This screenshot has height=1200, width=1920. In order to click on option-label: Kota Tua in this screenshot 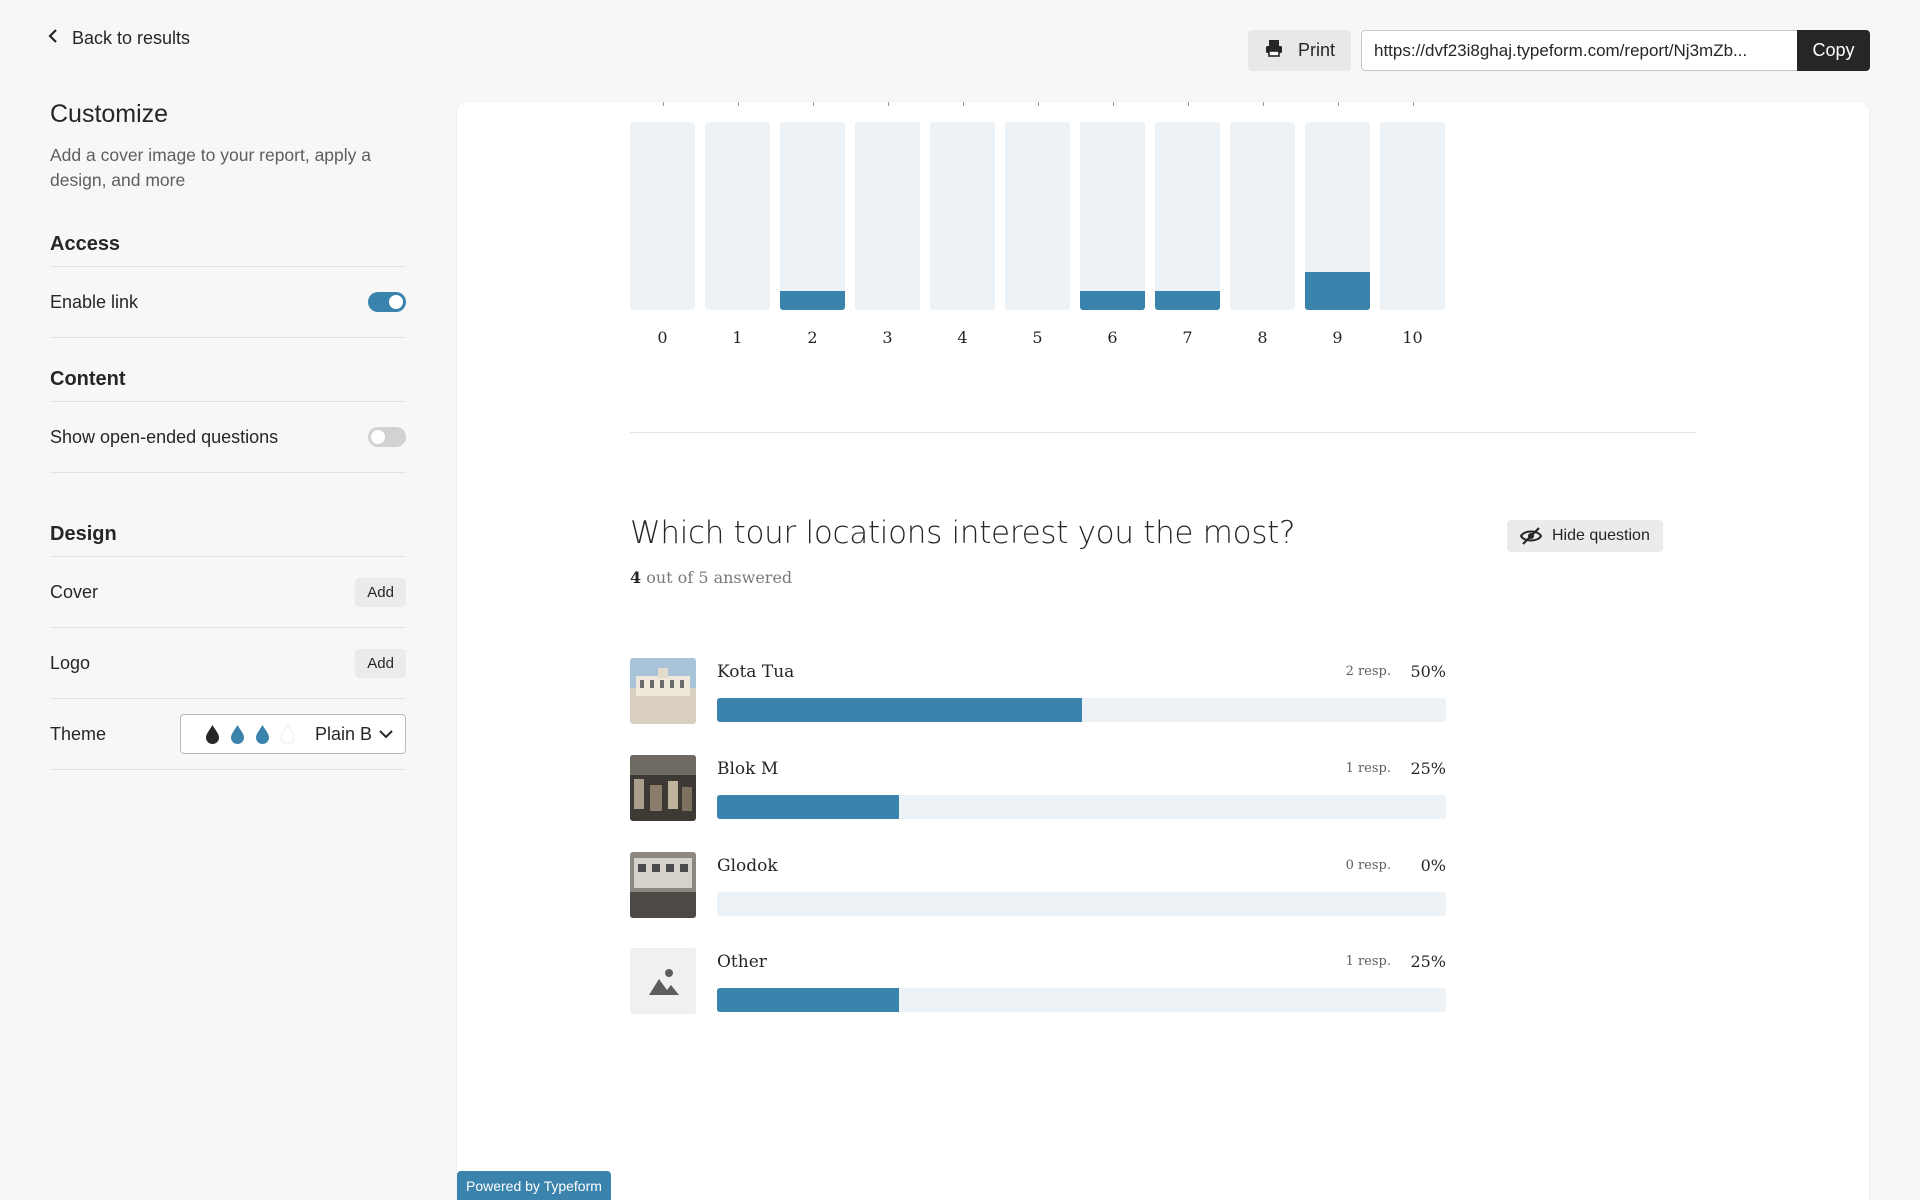, I will do `click(756, 672)`.